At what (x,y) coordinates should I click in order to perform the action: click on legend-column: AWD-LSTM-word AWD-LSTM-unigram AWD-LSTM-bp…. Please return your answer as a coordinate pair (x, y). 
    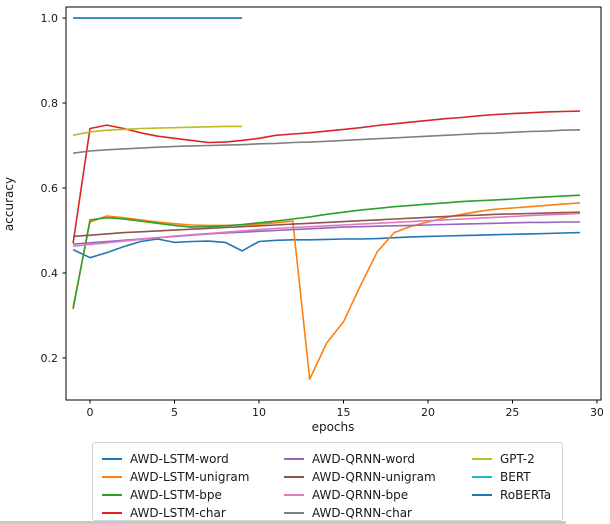
    Looking at the image, I should click on (193, 485).